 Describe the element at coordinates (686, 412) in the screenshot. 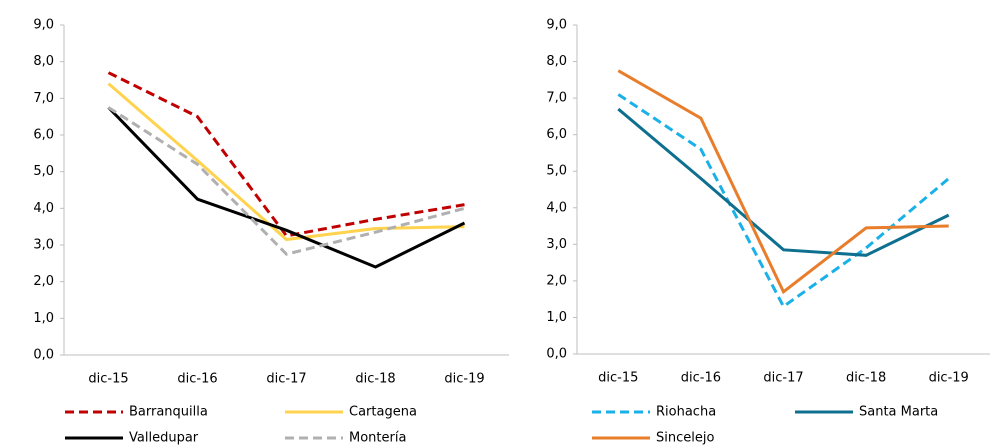

I see `legend-label: Riohacha` at that location.